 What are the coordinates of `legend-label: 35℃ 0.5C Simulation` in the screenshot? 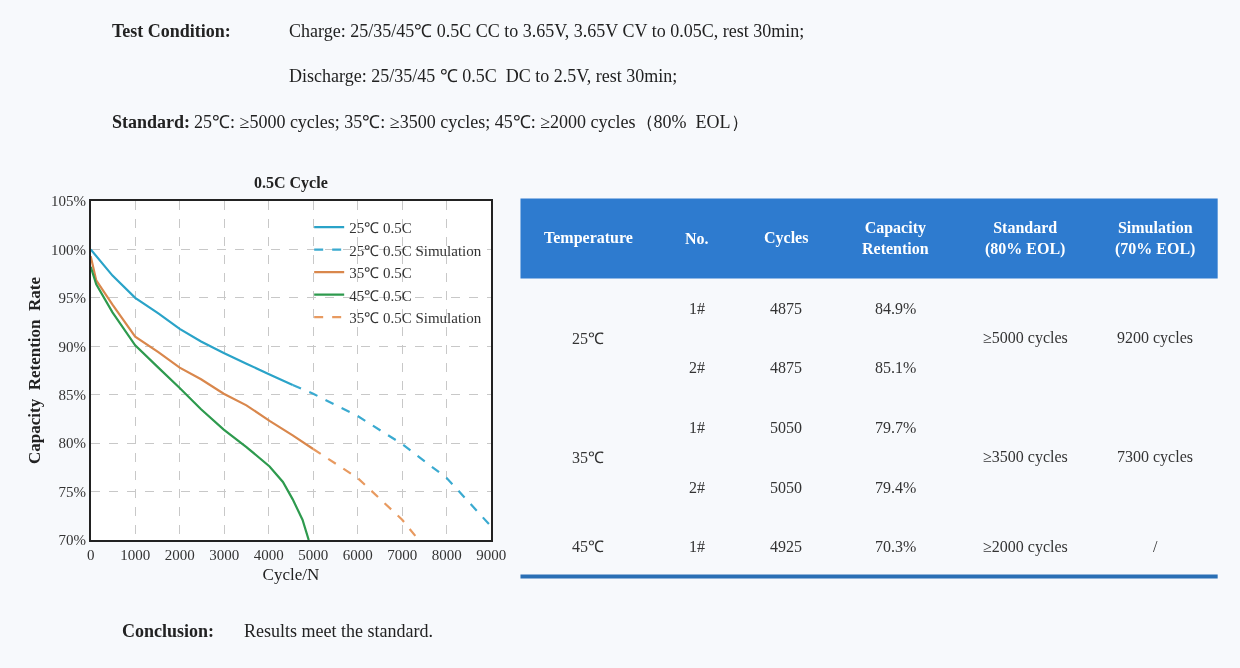 It's located at (415, 318).